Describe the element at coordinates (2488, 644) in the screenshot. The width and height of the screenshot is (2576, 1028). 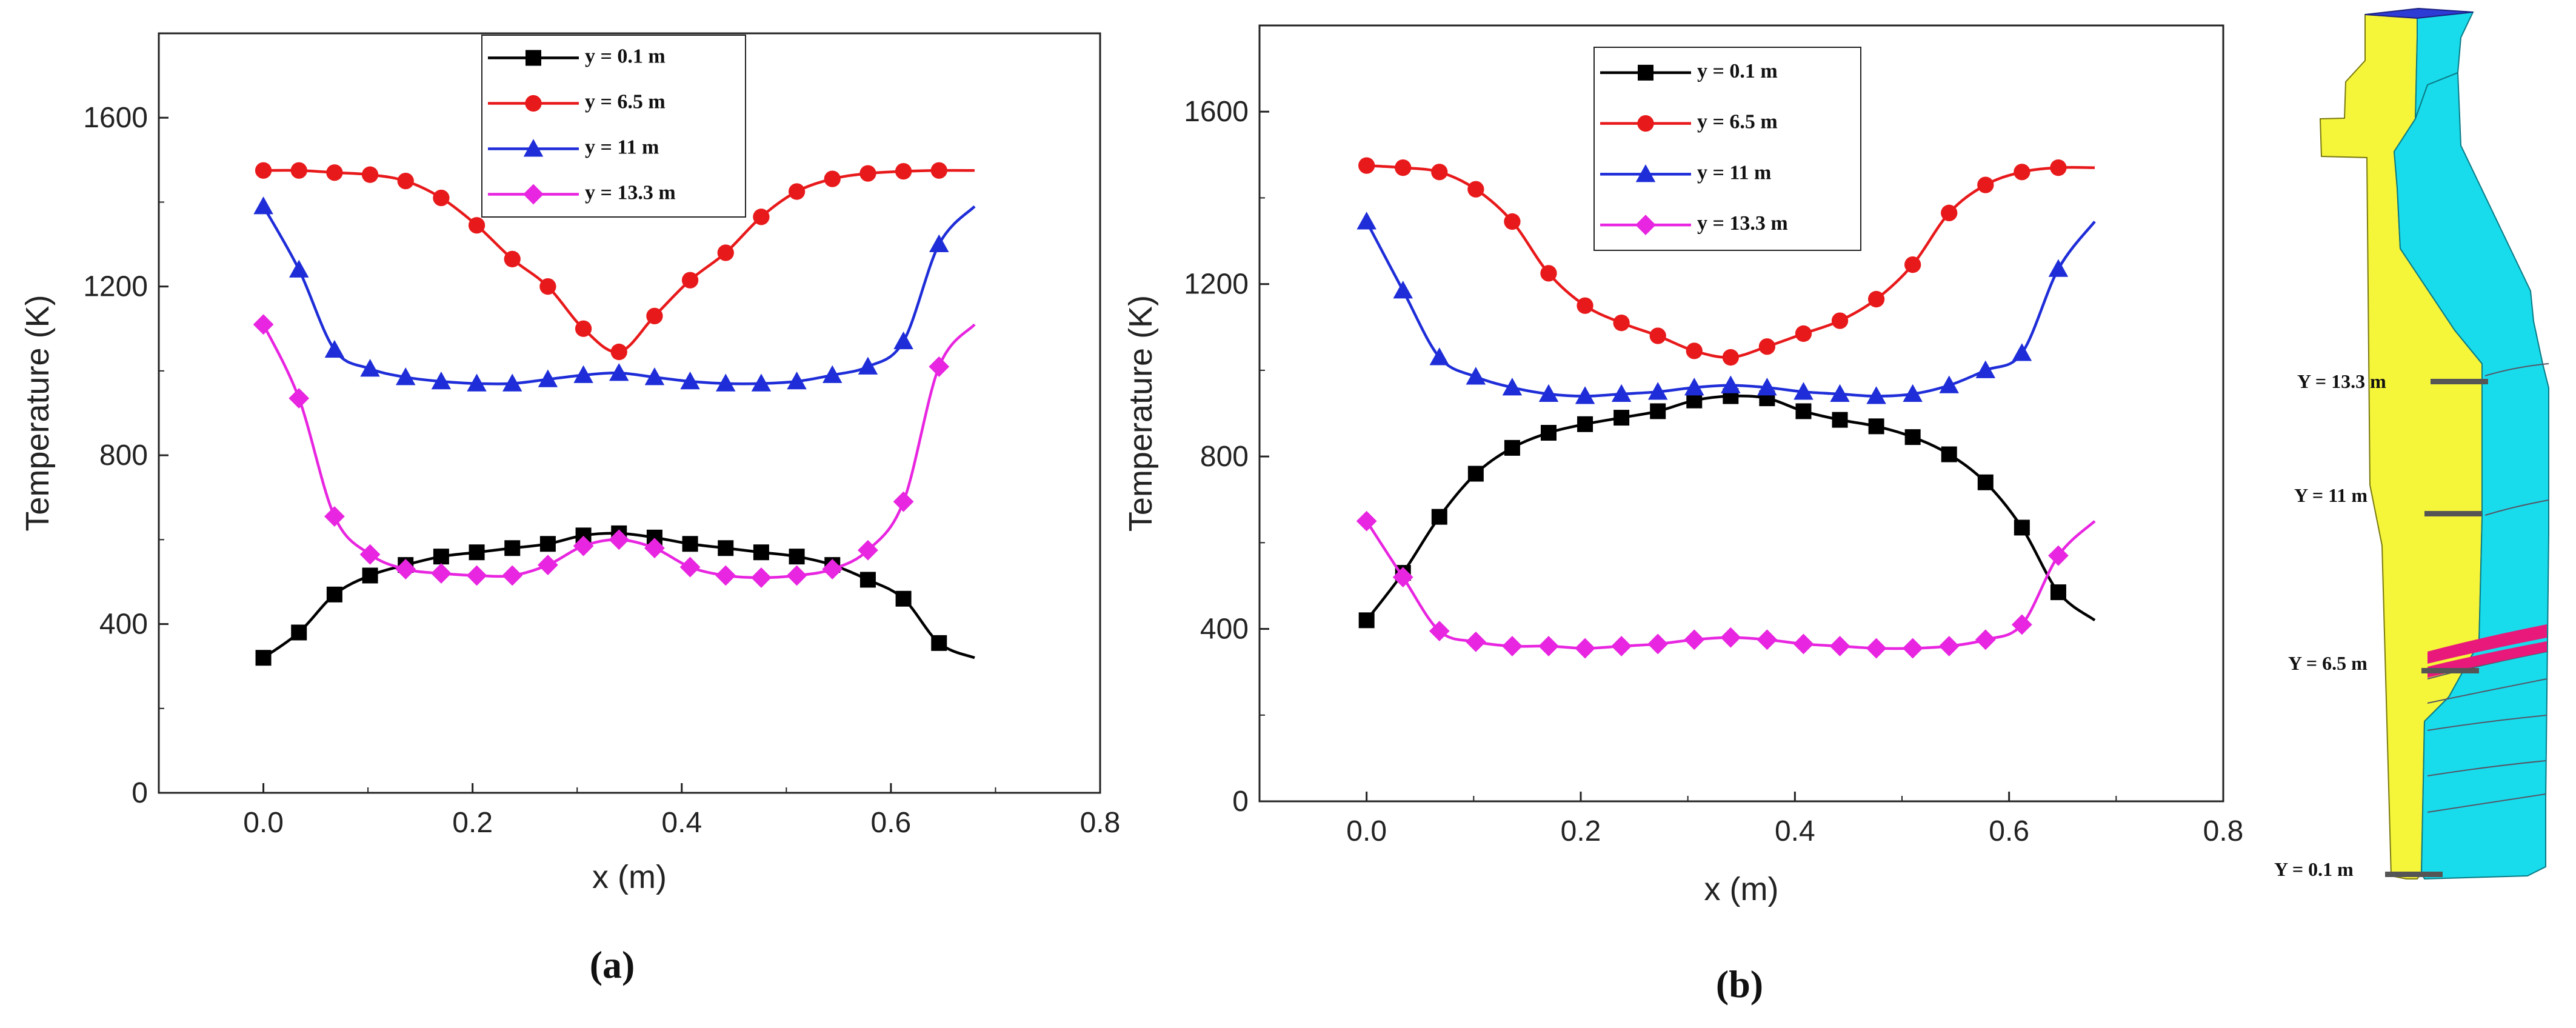
I see `geometry-heating-band` at that location.